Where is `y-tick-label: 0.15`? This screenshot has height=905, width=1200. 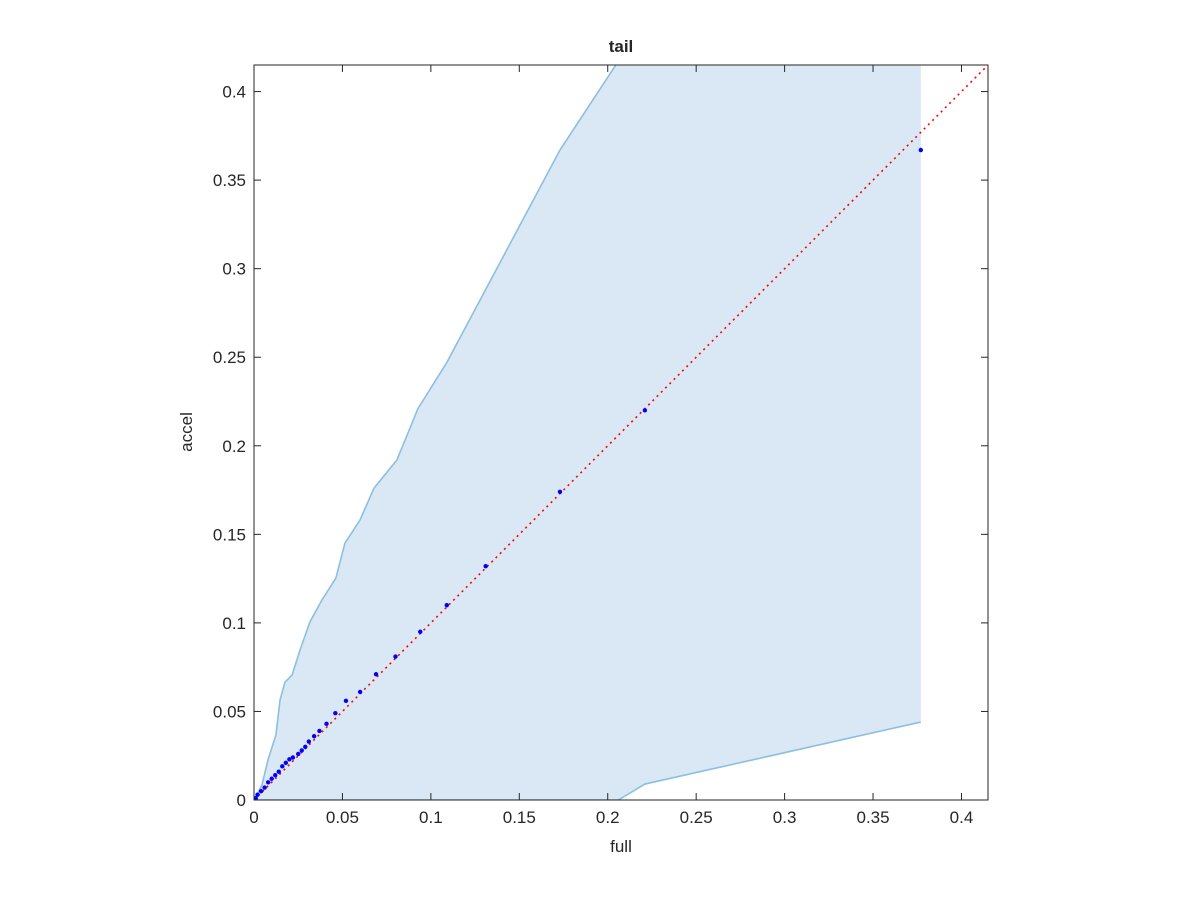 y-tick-label: 0.15 is located at coordinates (229, 534).